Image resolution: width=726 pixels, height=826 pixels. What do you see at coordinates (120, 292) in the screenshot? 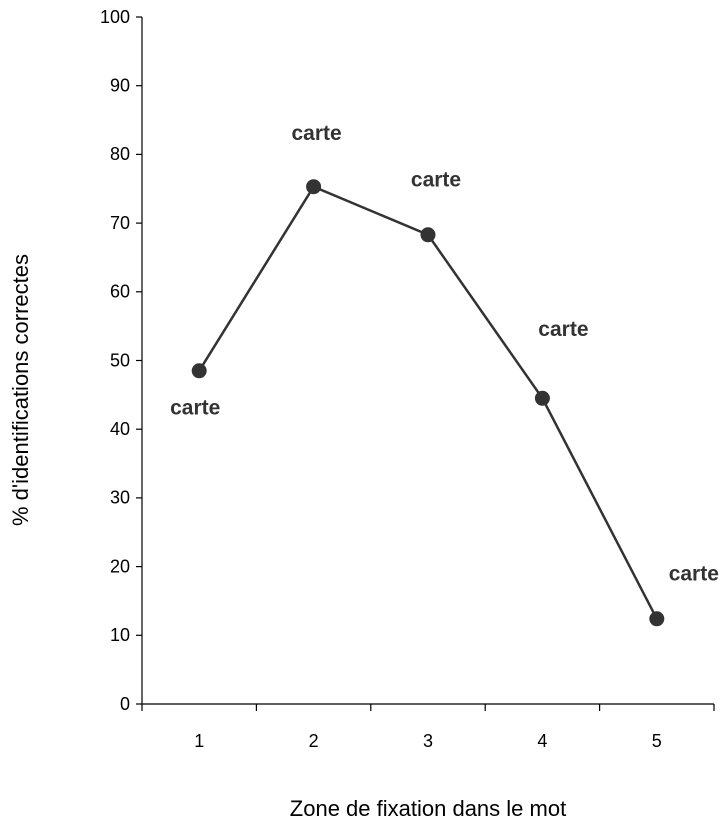
I see `y-tick-label: 60` at bounding box center [120, 292].